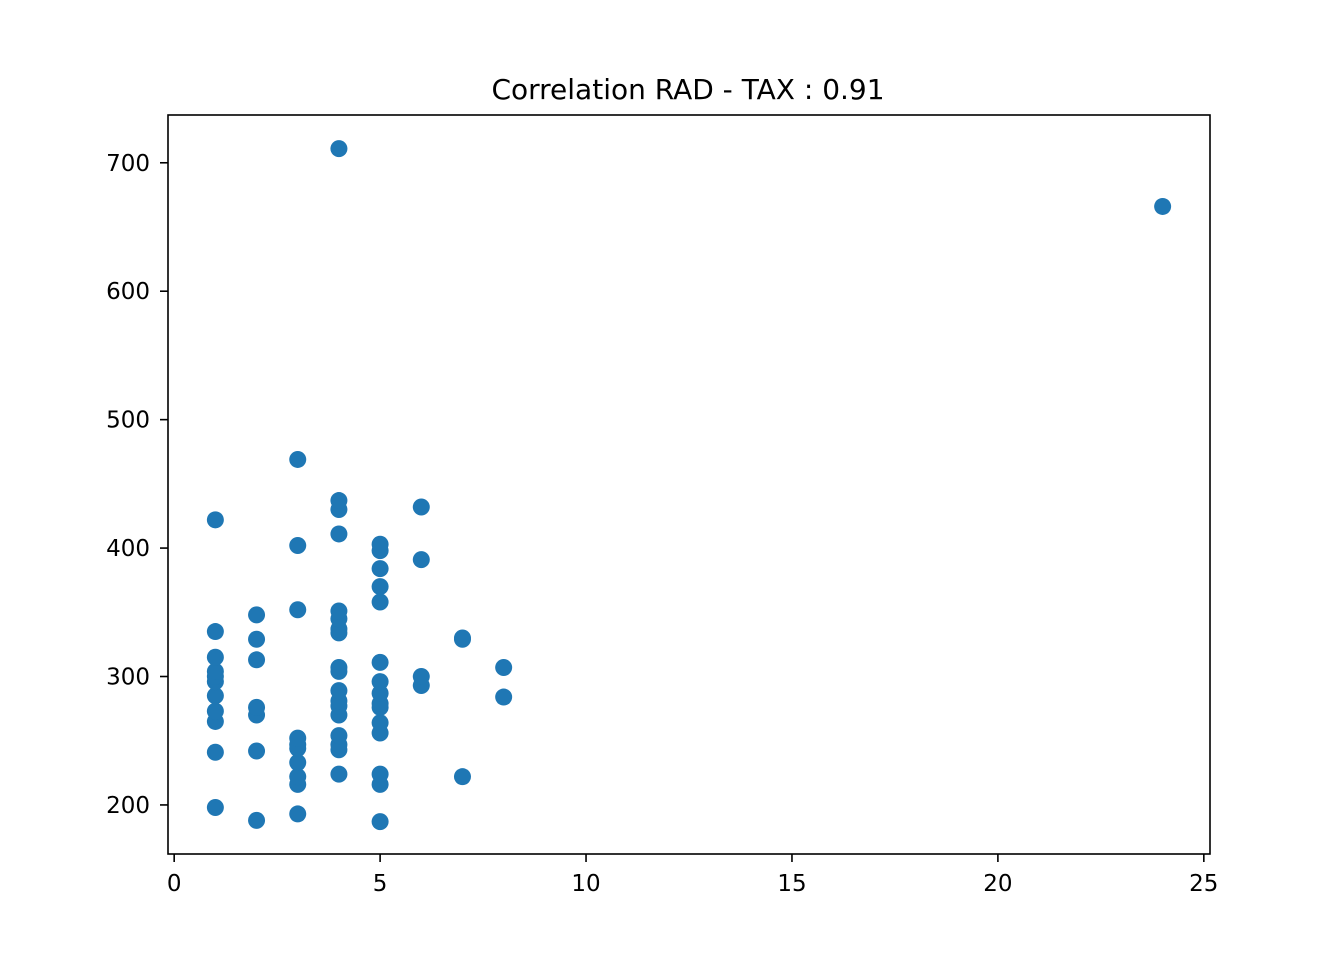  Describe the element at coordinates (137, 485) in the screenshot. I see `y-axis: 200 300 400 500 600 700` at that location.